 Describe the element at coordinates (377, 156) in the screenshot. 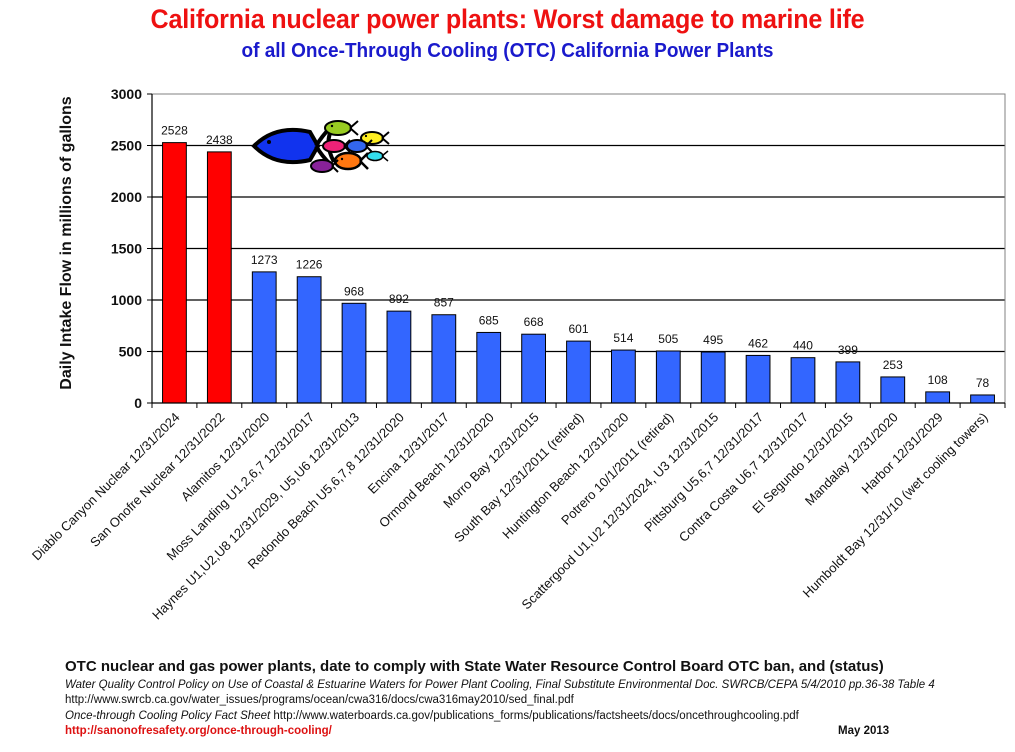

I see `small-fish-cyan-icon` at that location.